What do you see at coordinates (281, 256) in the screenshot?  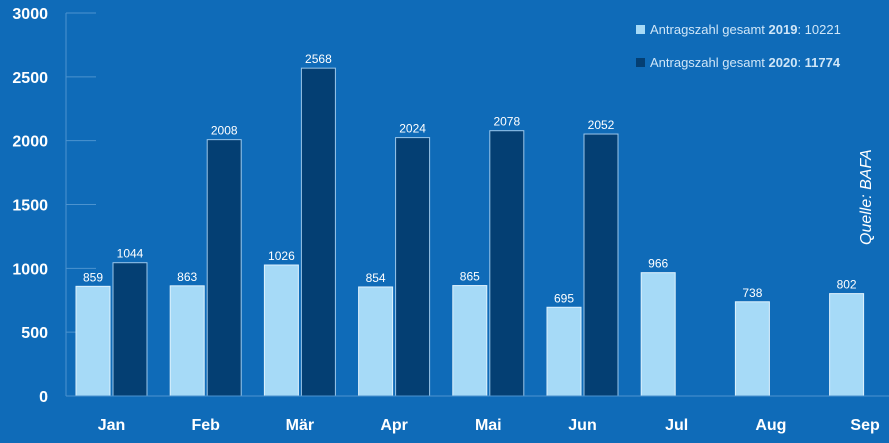 I see `value-label: 1026` at bounding box center [281, 256].